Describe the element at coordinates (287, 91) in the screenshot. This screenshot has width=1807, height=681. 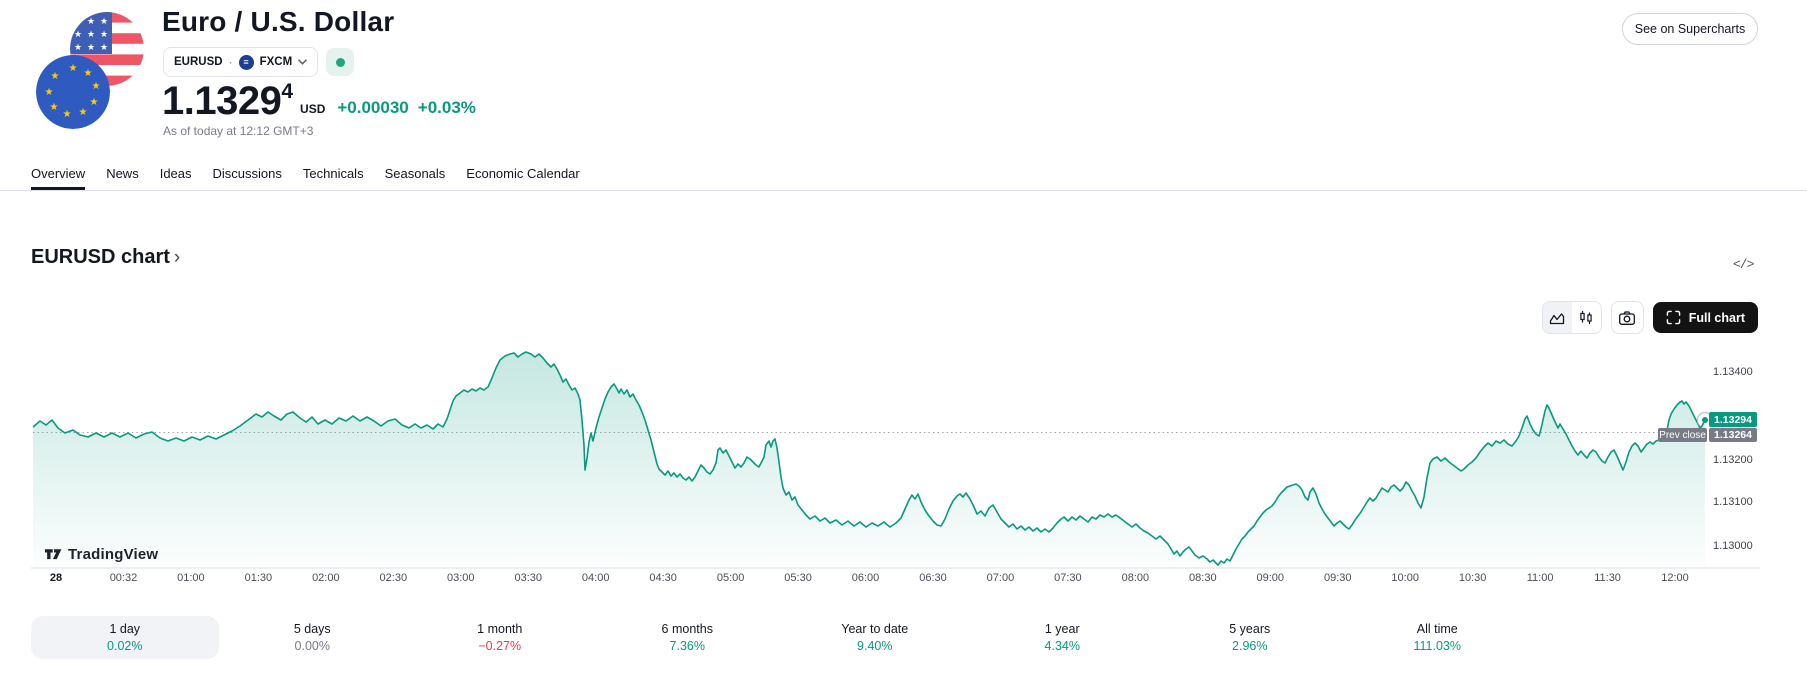
I see `last-price-sup-digit: 4` at that location.